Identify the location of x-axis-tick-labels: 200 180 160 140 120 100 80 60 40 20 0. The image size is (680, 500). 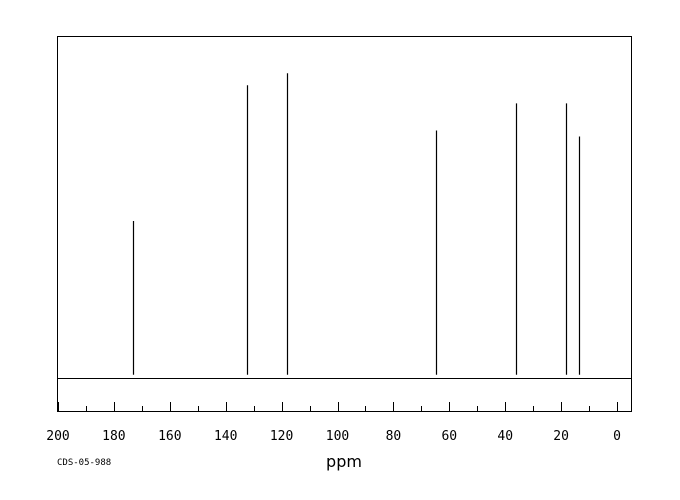
(333, 436).